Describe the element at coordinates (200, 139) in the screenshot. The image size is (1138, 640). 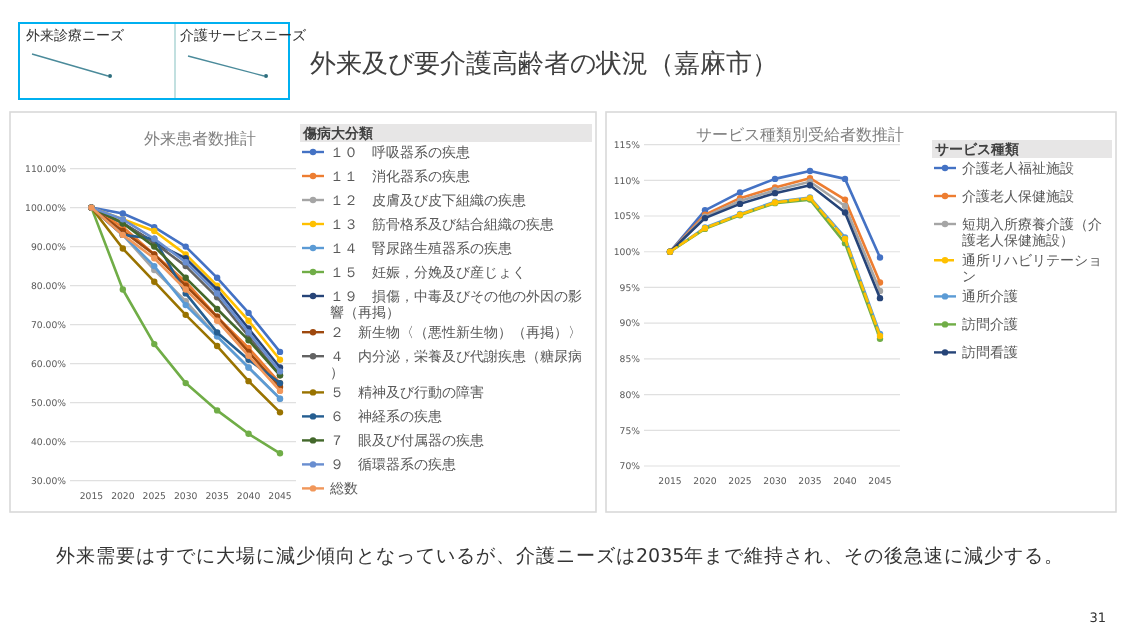
I see `chart-title: 外来患者数推計` at that location.